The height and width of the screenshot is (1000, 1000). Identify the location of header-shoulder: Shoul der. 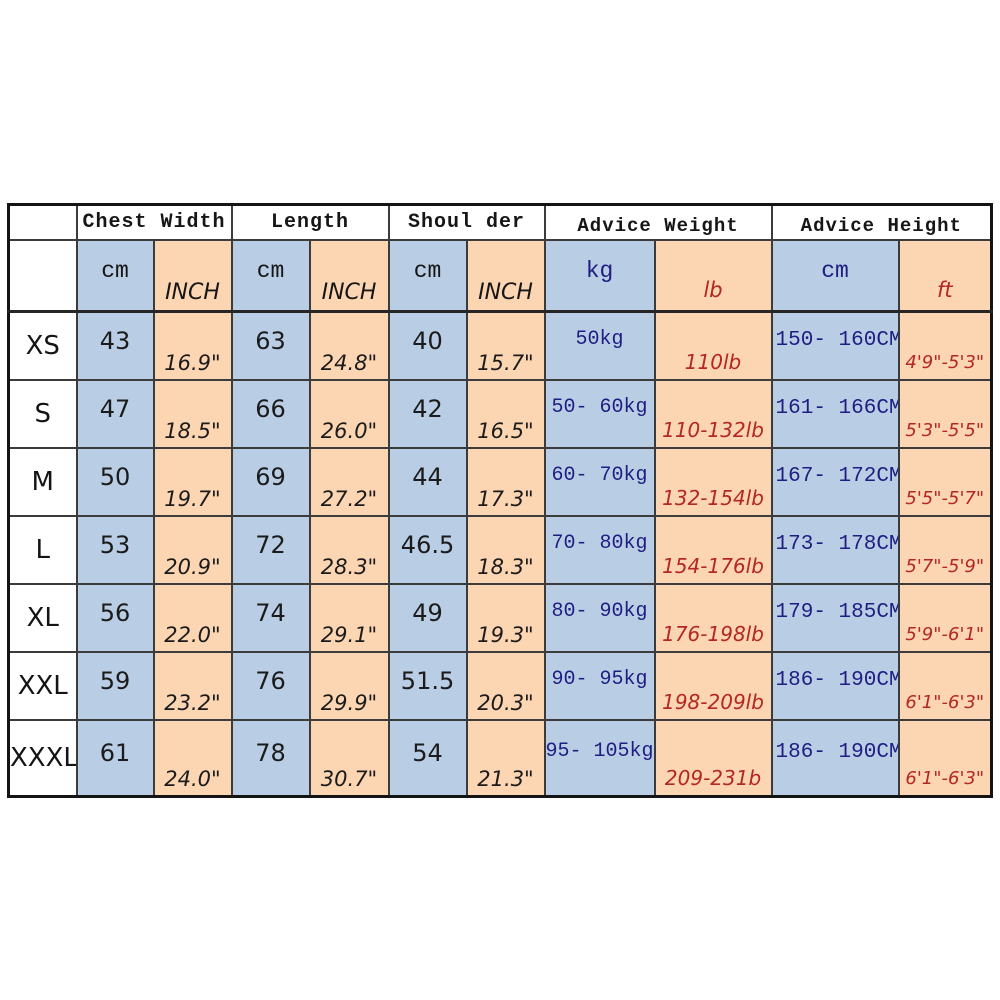
(466, 222).